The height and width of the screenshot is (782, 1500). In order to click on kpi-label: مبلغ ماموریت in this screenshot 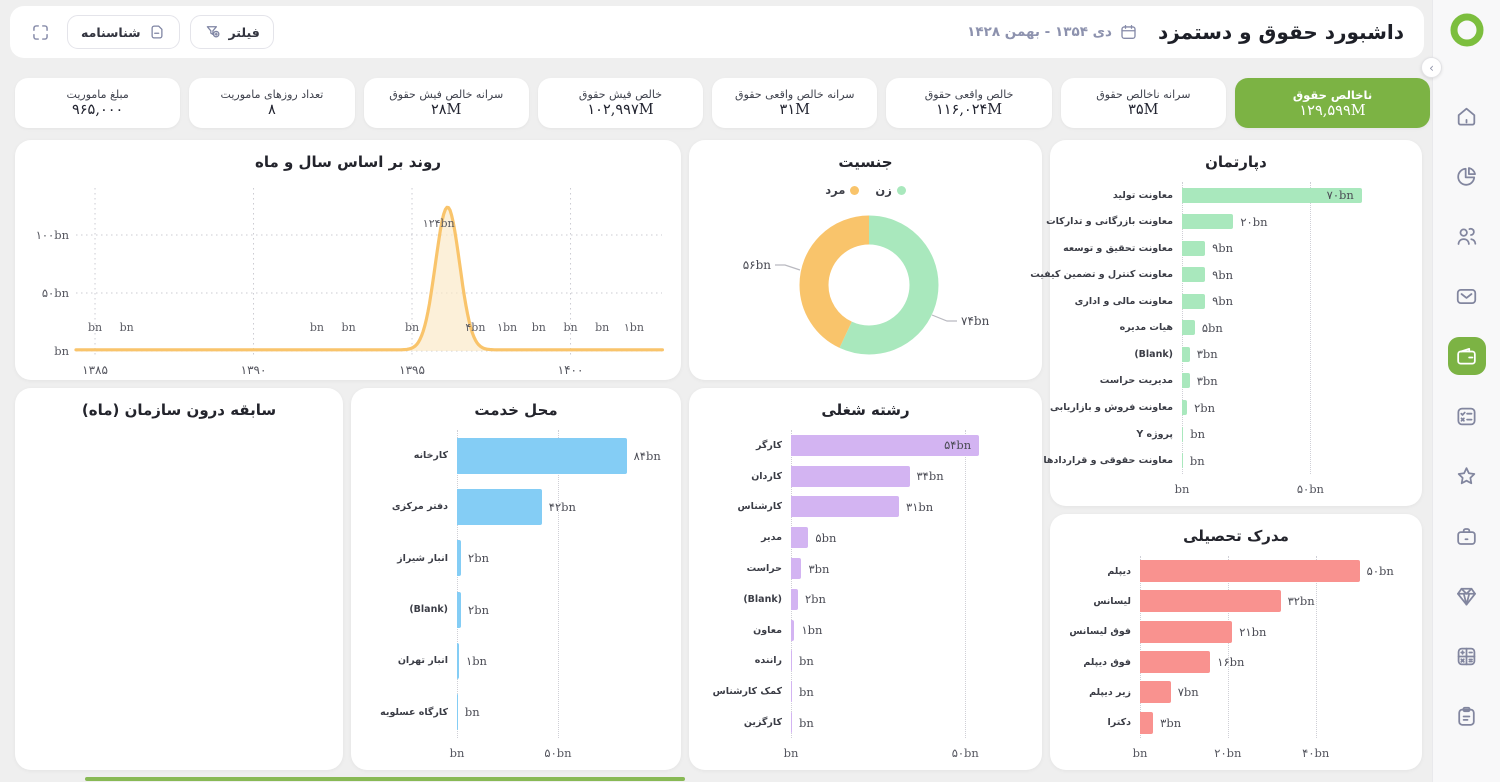, I will do `click(97, 94)`.